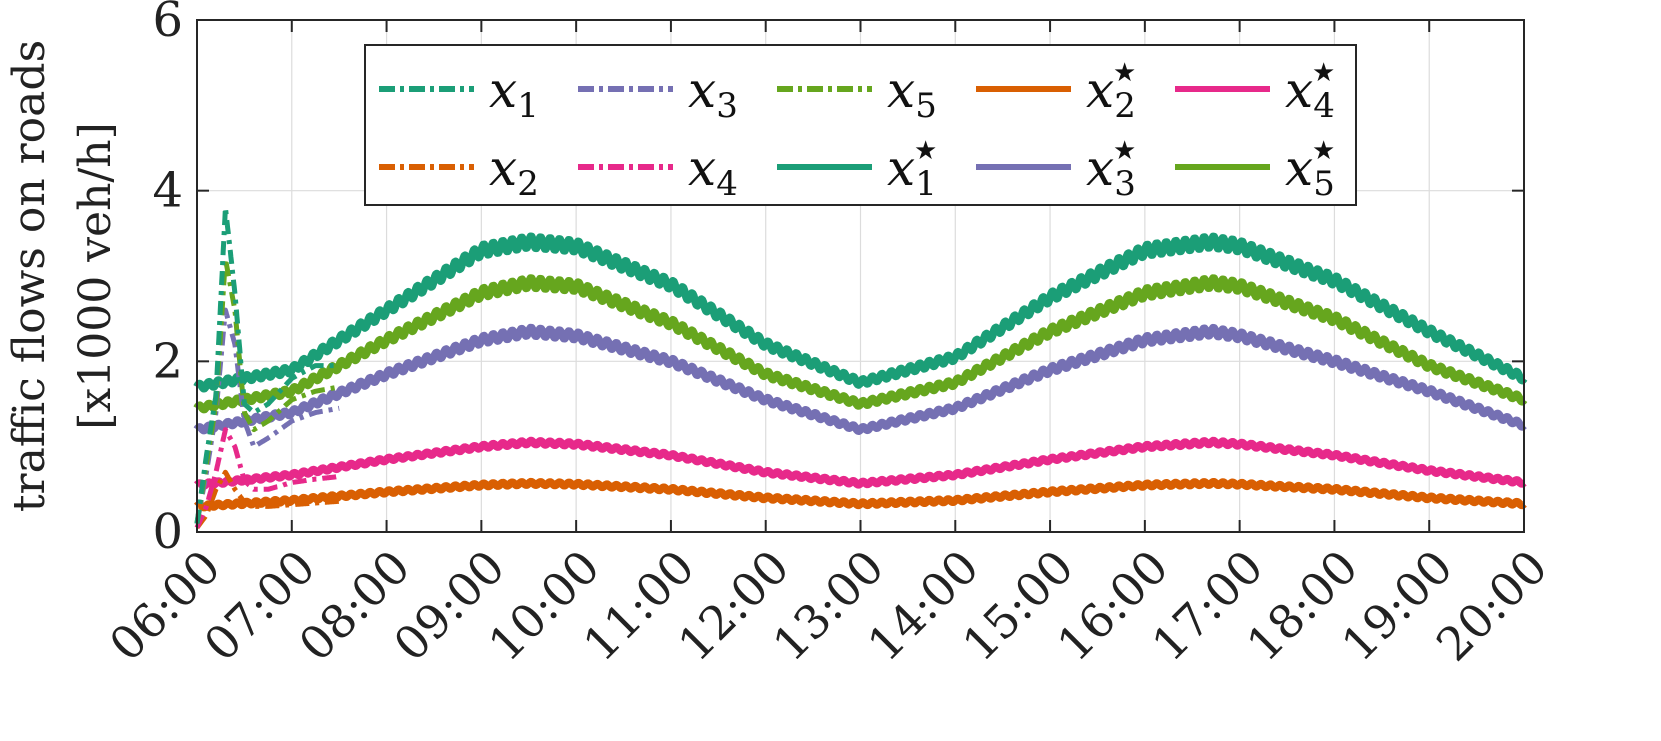 This screenshot has height=741, width=1661. Describe the element at coordinates (95, 276) in the screenshot. I see `y-axis-title-line2: [x1000 veh/h]` at that location.